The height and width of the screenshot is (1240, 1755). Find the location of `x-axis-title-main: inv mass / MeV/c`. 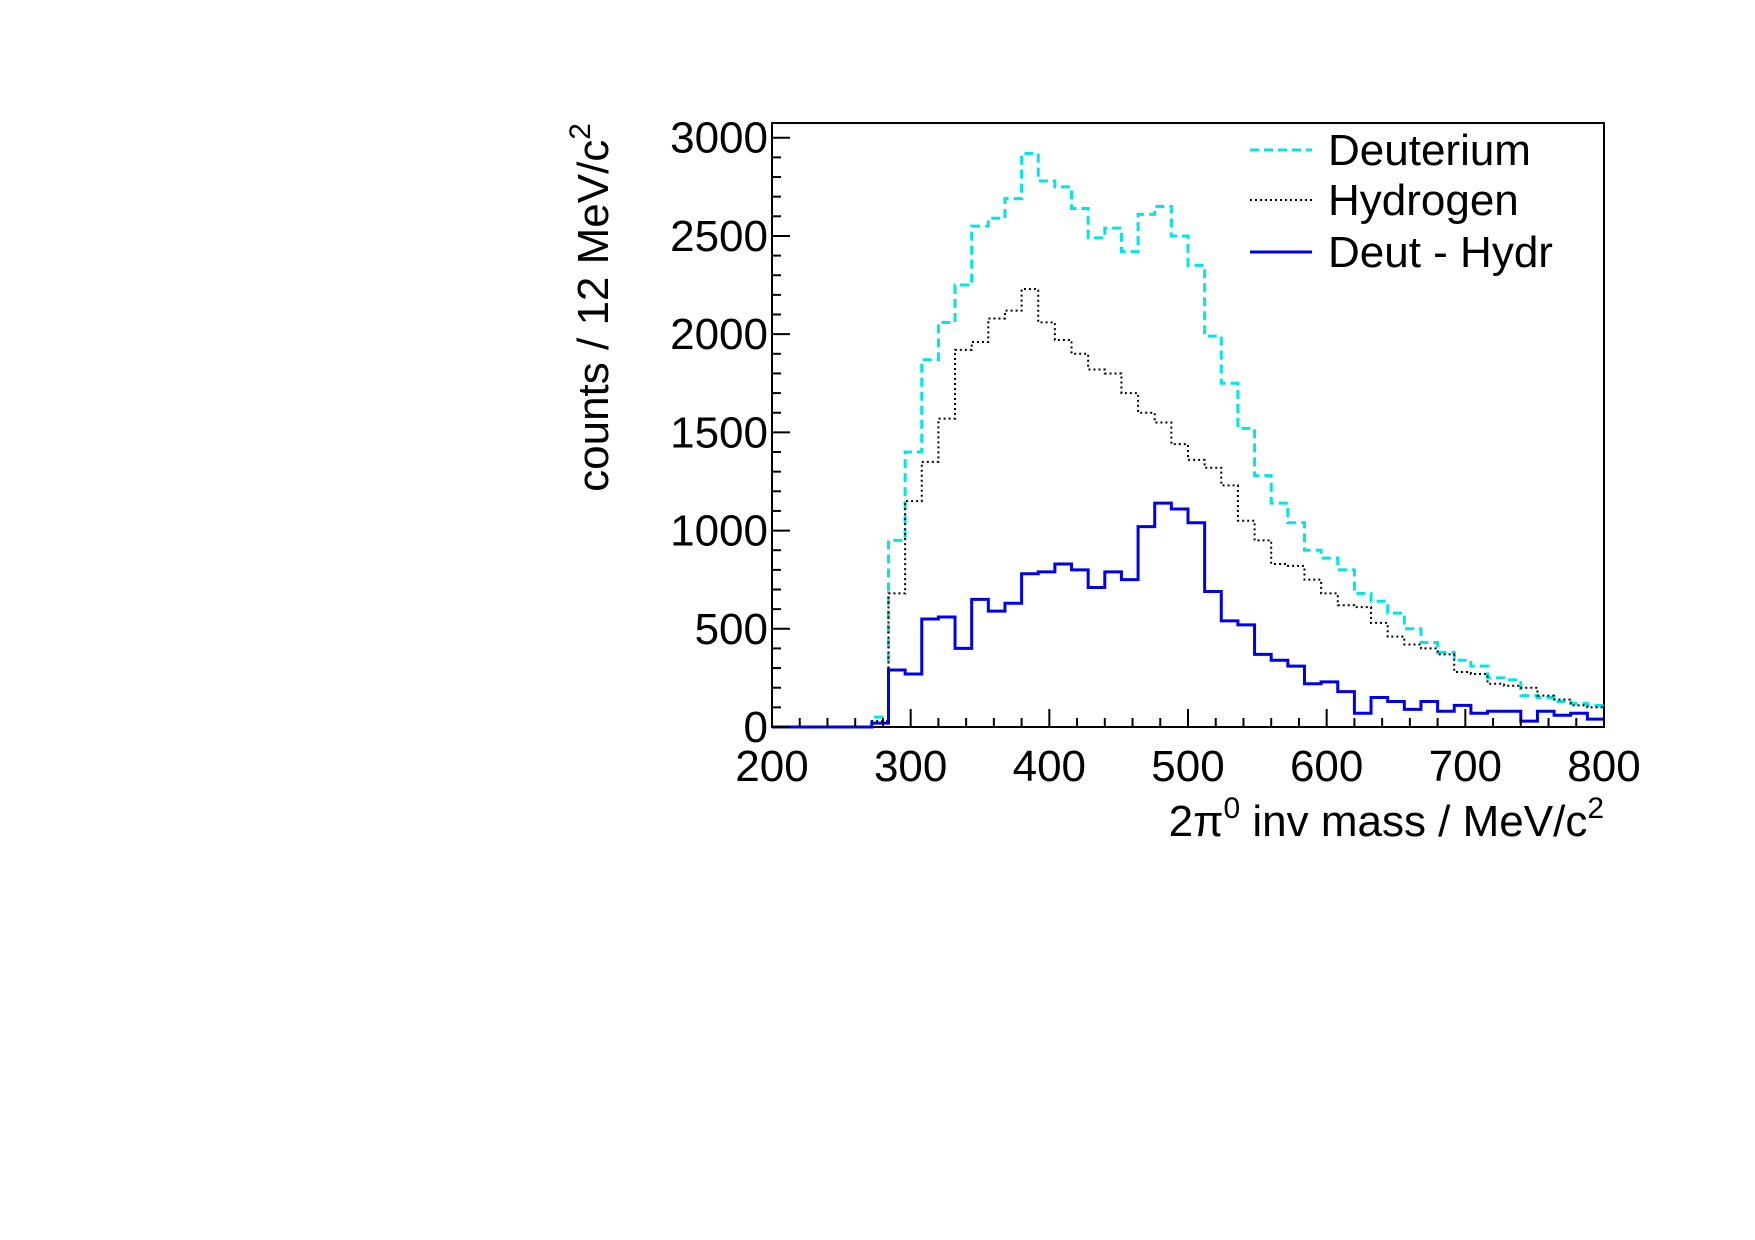

x-axis-title-main: inv mass / MeV/c is located at coordinates (1413, 821).